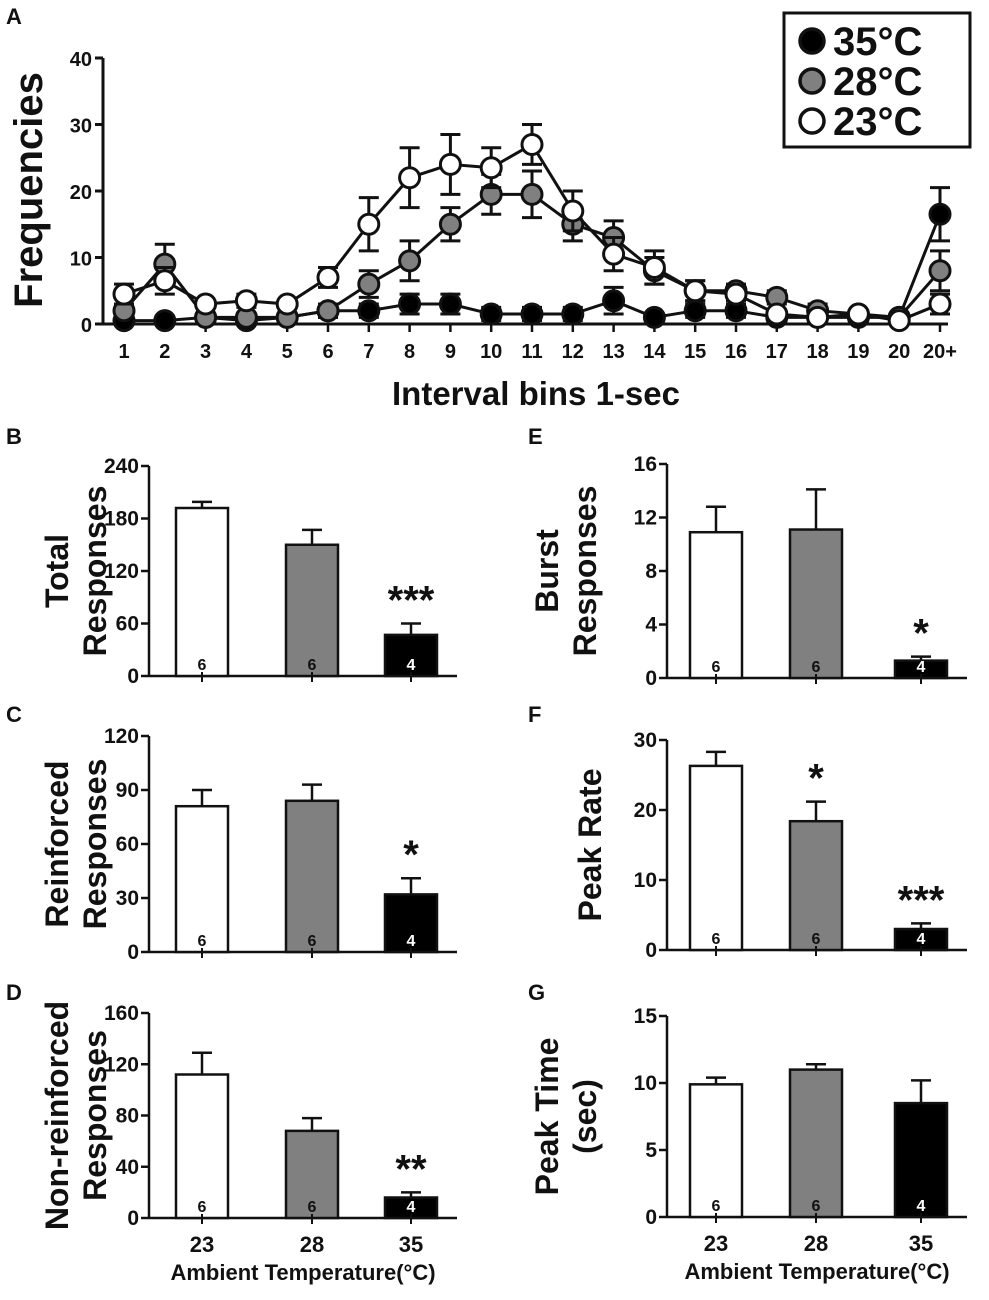 Image resolution: width=989 pixels, height=1300 pixels. Describe the element at coordinates (121, 1013) in the screenshot. I see `y-tick-label: 160` at that location.